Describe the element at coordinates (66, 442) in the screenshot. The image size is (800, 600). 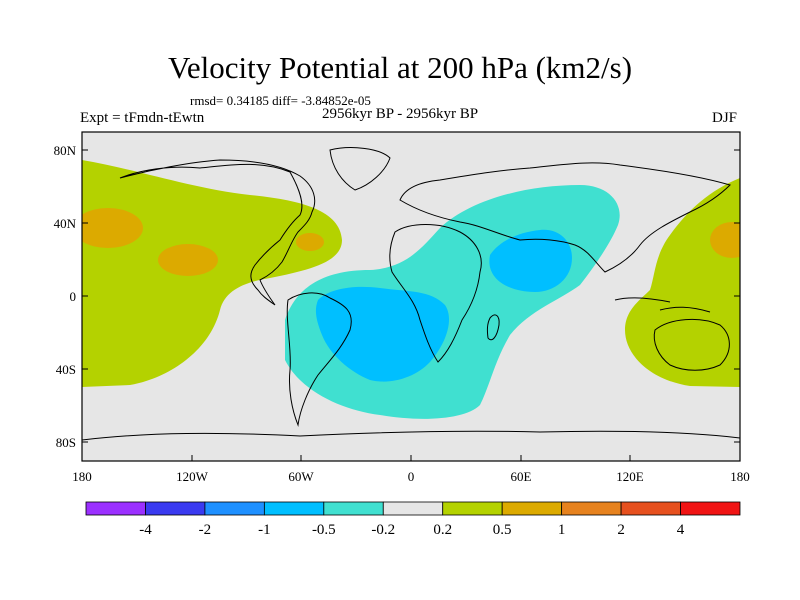
I see `lat-label-80s: 80S` at that location.